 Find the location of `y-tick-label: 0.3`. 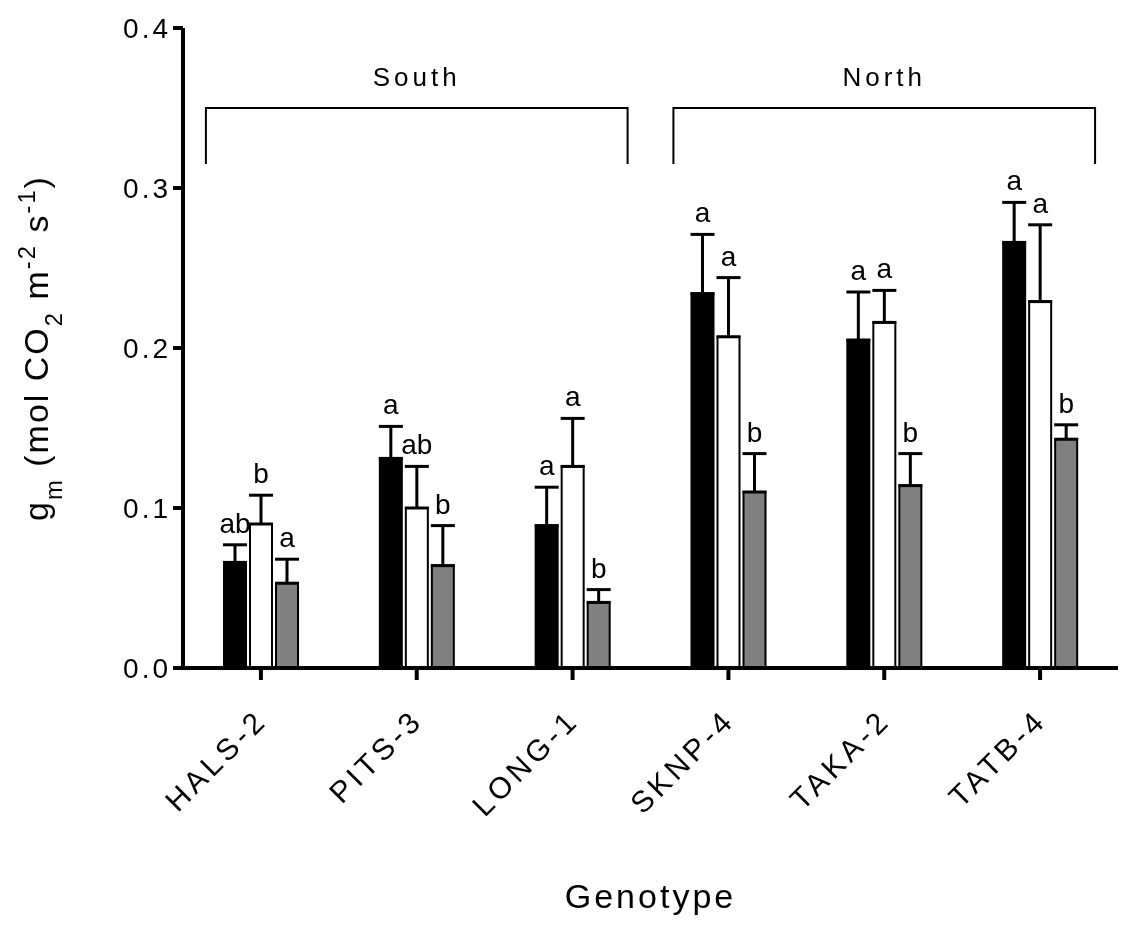

y-tick-label: 0.3 is located at coordinates (147, 188).